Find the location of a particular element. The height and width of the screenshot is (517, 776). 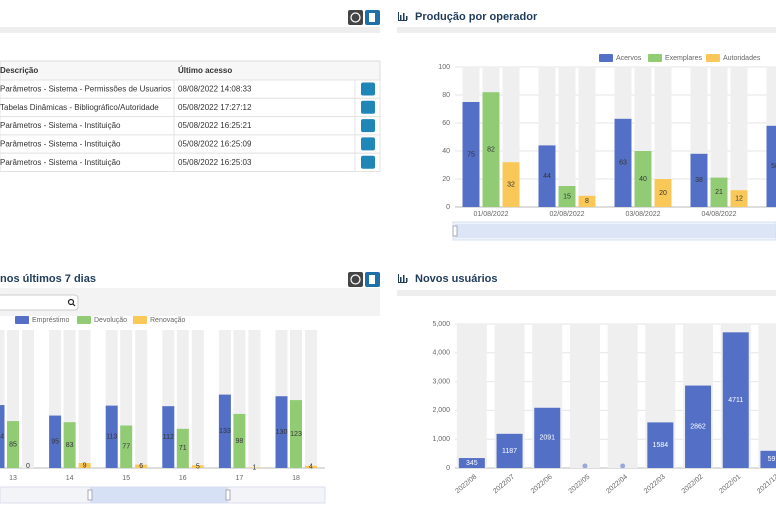

chart-icon is located at coordinates (403, 278).